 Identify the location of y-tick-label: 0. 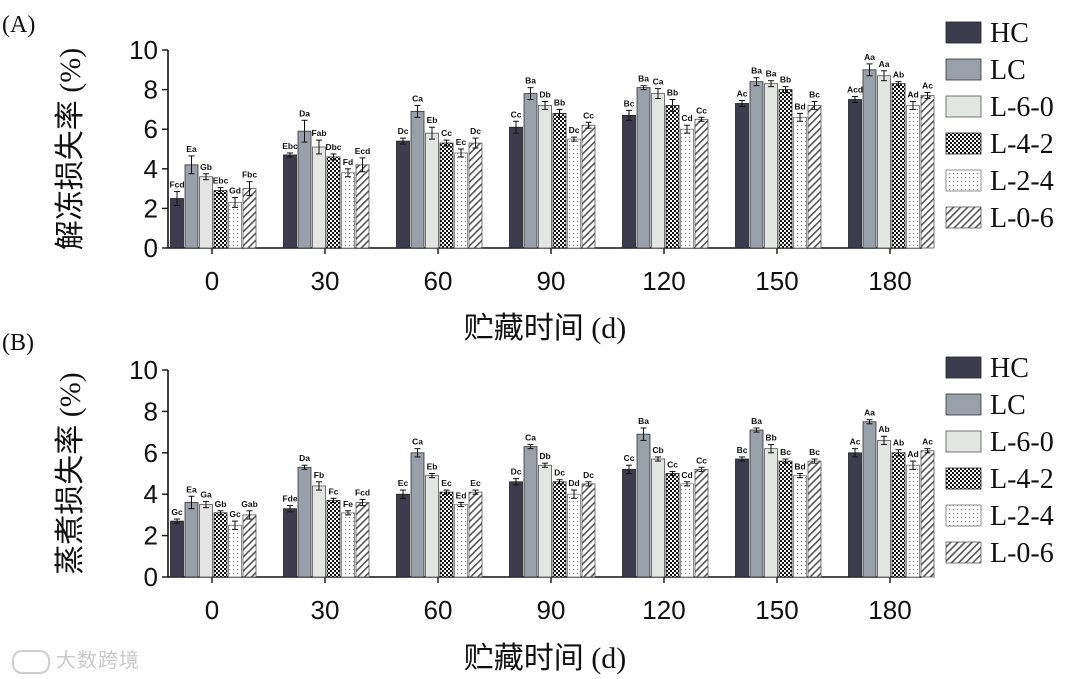
(151, 248).